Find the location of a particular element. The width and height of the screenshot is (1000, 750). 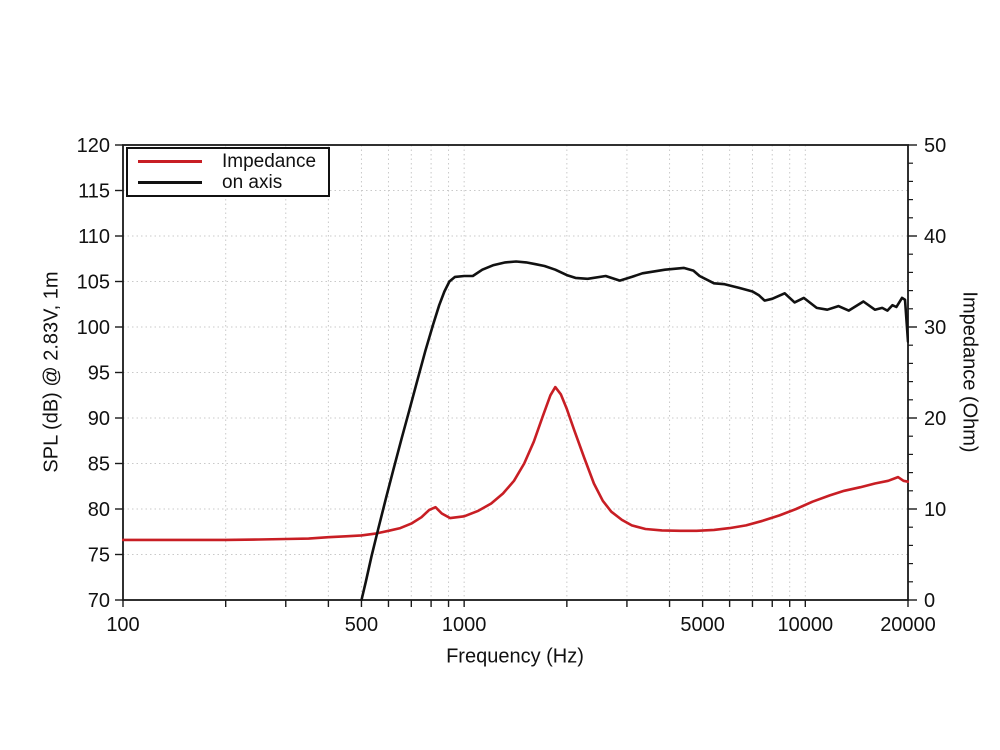

y-right-tick-label: 50 is located at coordinates (935, 146).